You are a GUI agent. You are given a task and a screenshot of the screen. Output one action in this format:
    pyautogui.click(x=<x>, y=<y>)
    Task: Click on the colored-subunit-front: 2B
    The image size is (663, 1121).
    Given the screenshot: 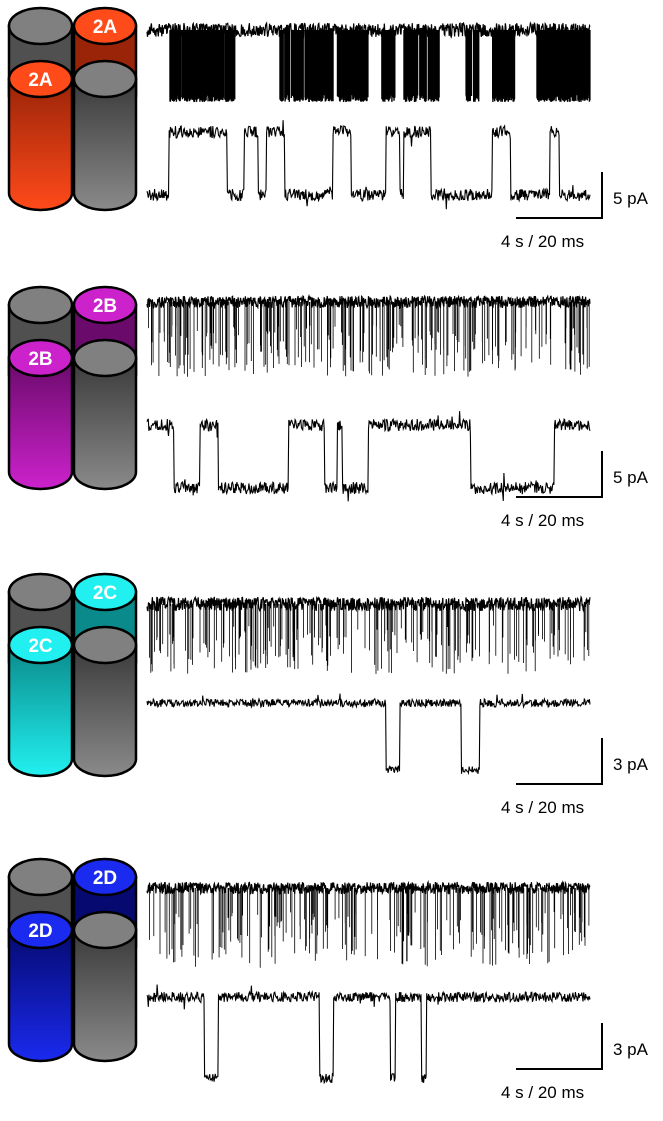 What is the action you would take?
    pyautogui.click(x=40, y=414)
    